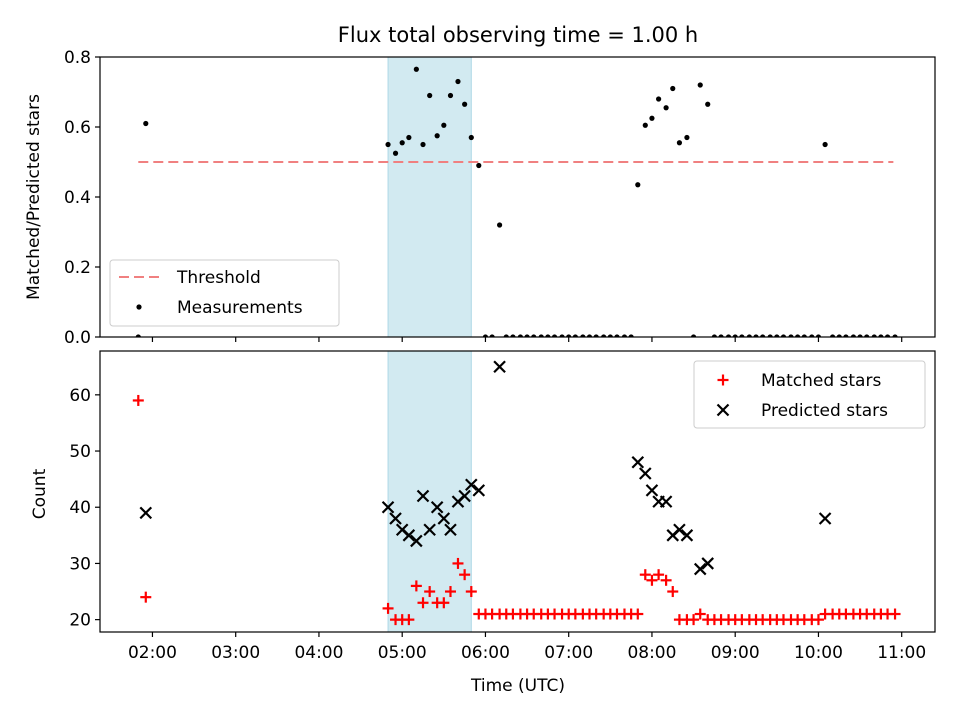 The image size is (960, 720). I want to click on top-chart-title: Flux total observing time = 1.00 h, so click(518, 35).